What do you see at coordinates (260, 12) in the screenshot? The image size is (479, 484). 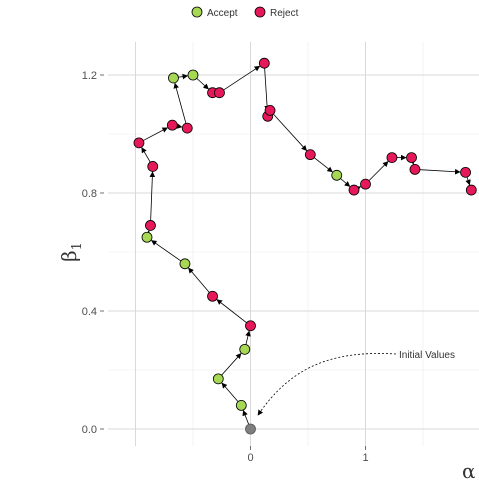 I see `legend-key-reject` at bounding box center [260, 12].